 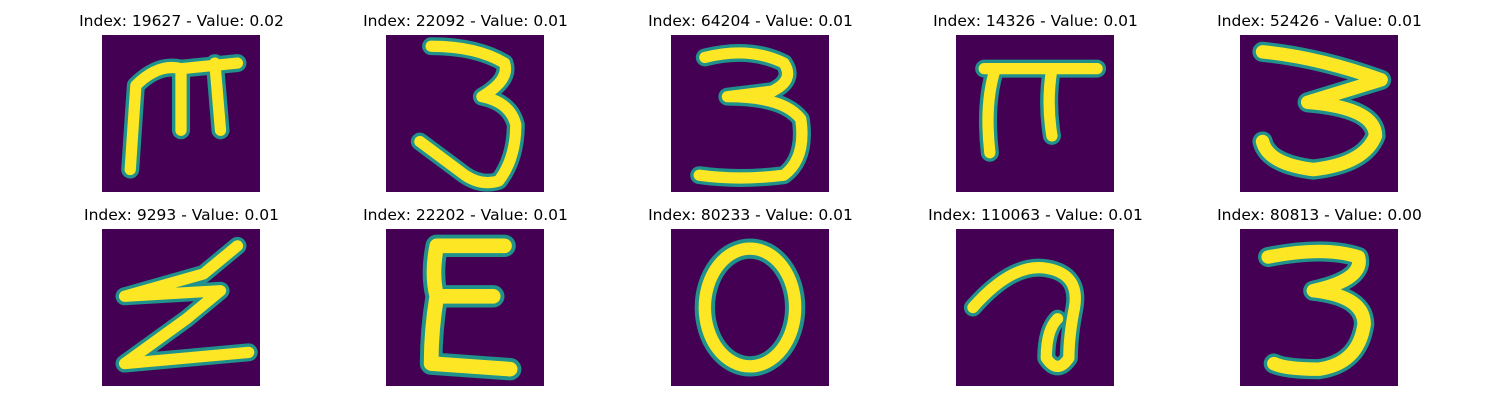 I want to click on panel-1: Index: 19627 - Value: 0.02, so click(x=181, y=96).